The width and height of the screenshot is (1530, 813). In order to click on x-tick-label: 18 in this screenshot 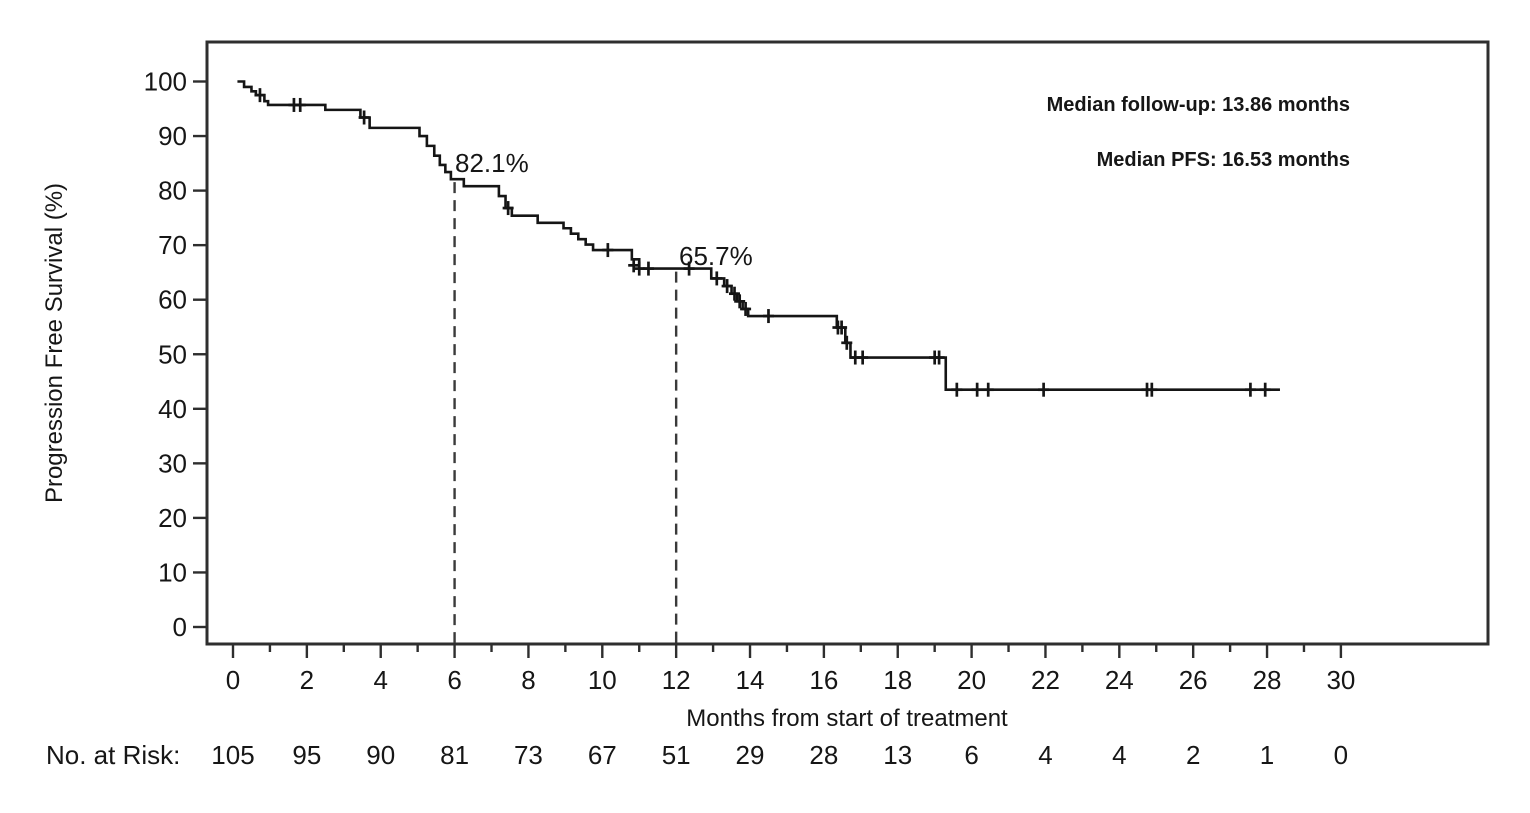, I will do `click(897, 680)`.